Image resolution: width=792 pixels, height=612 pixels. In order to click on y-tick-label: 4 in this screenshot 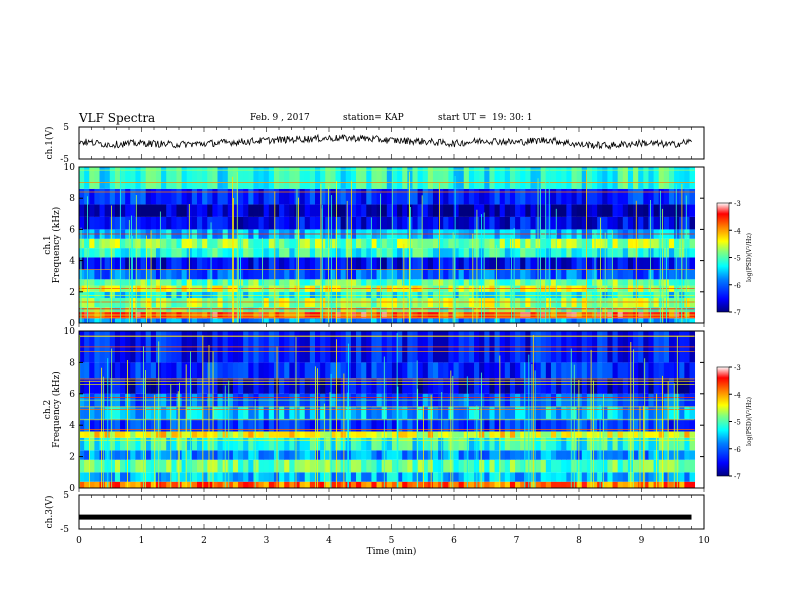, I will do `click(72, 262)`.